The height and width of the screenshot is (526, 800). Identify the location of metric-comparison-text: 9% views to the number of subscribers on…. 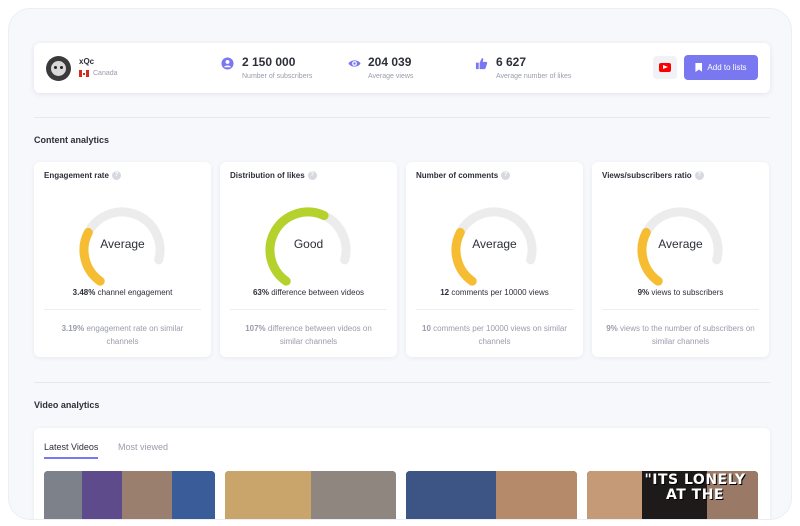
(680, 335).